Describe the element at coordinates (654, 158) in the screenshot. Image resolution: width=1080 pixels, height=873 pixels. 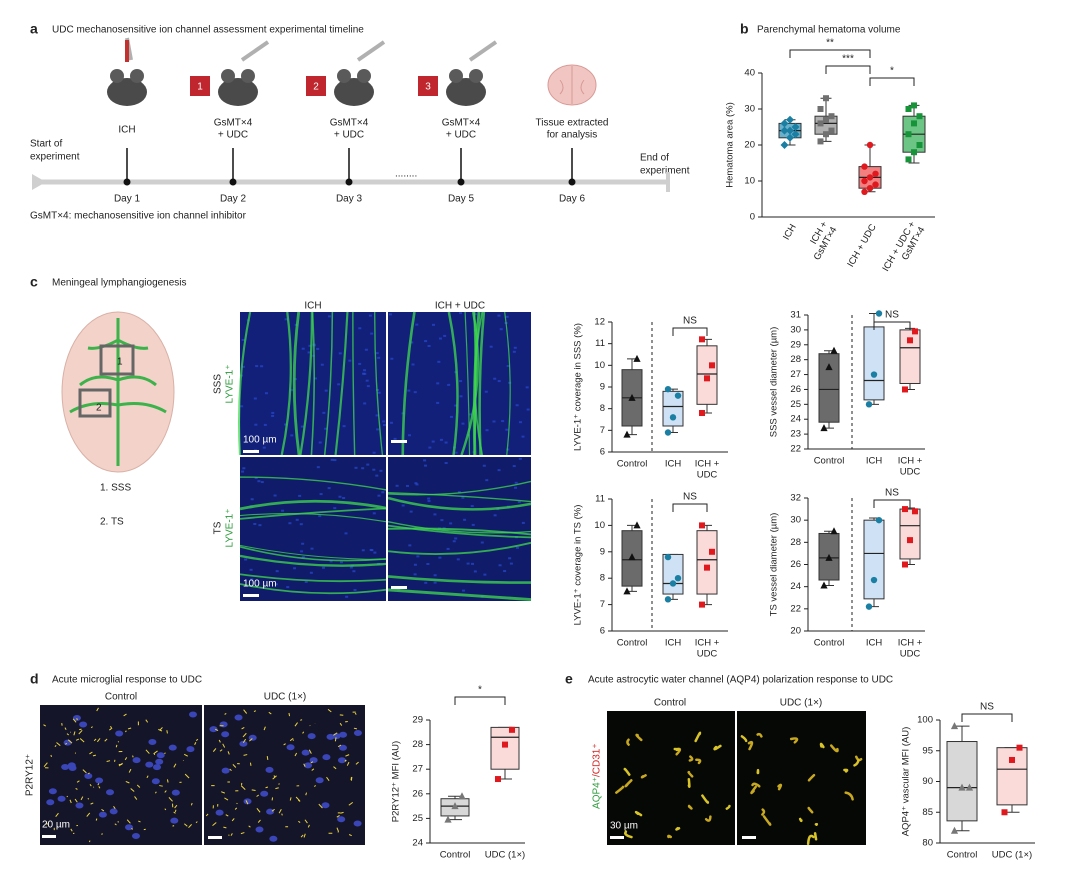
I see `timeline-end: End of` at that location.